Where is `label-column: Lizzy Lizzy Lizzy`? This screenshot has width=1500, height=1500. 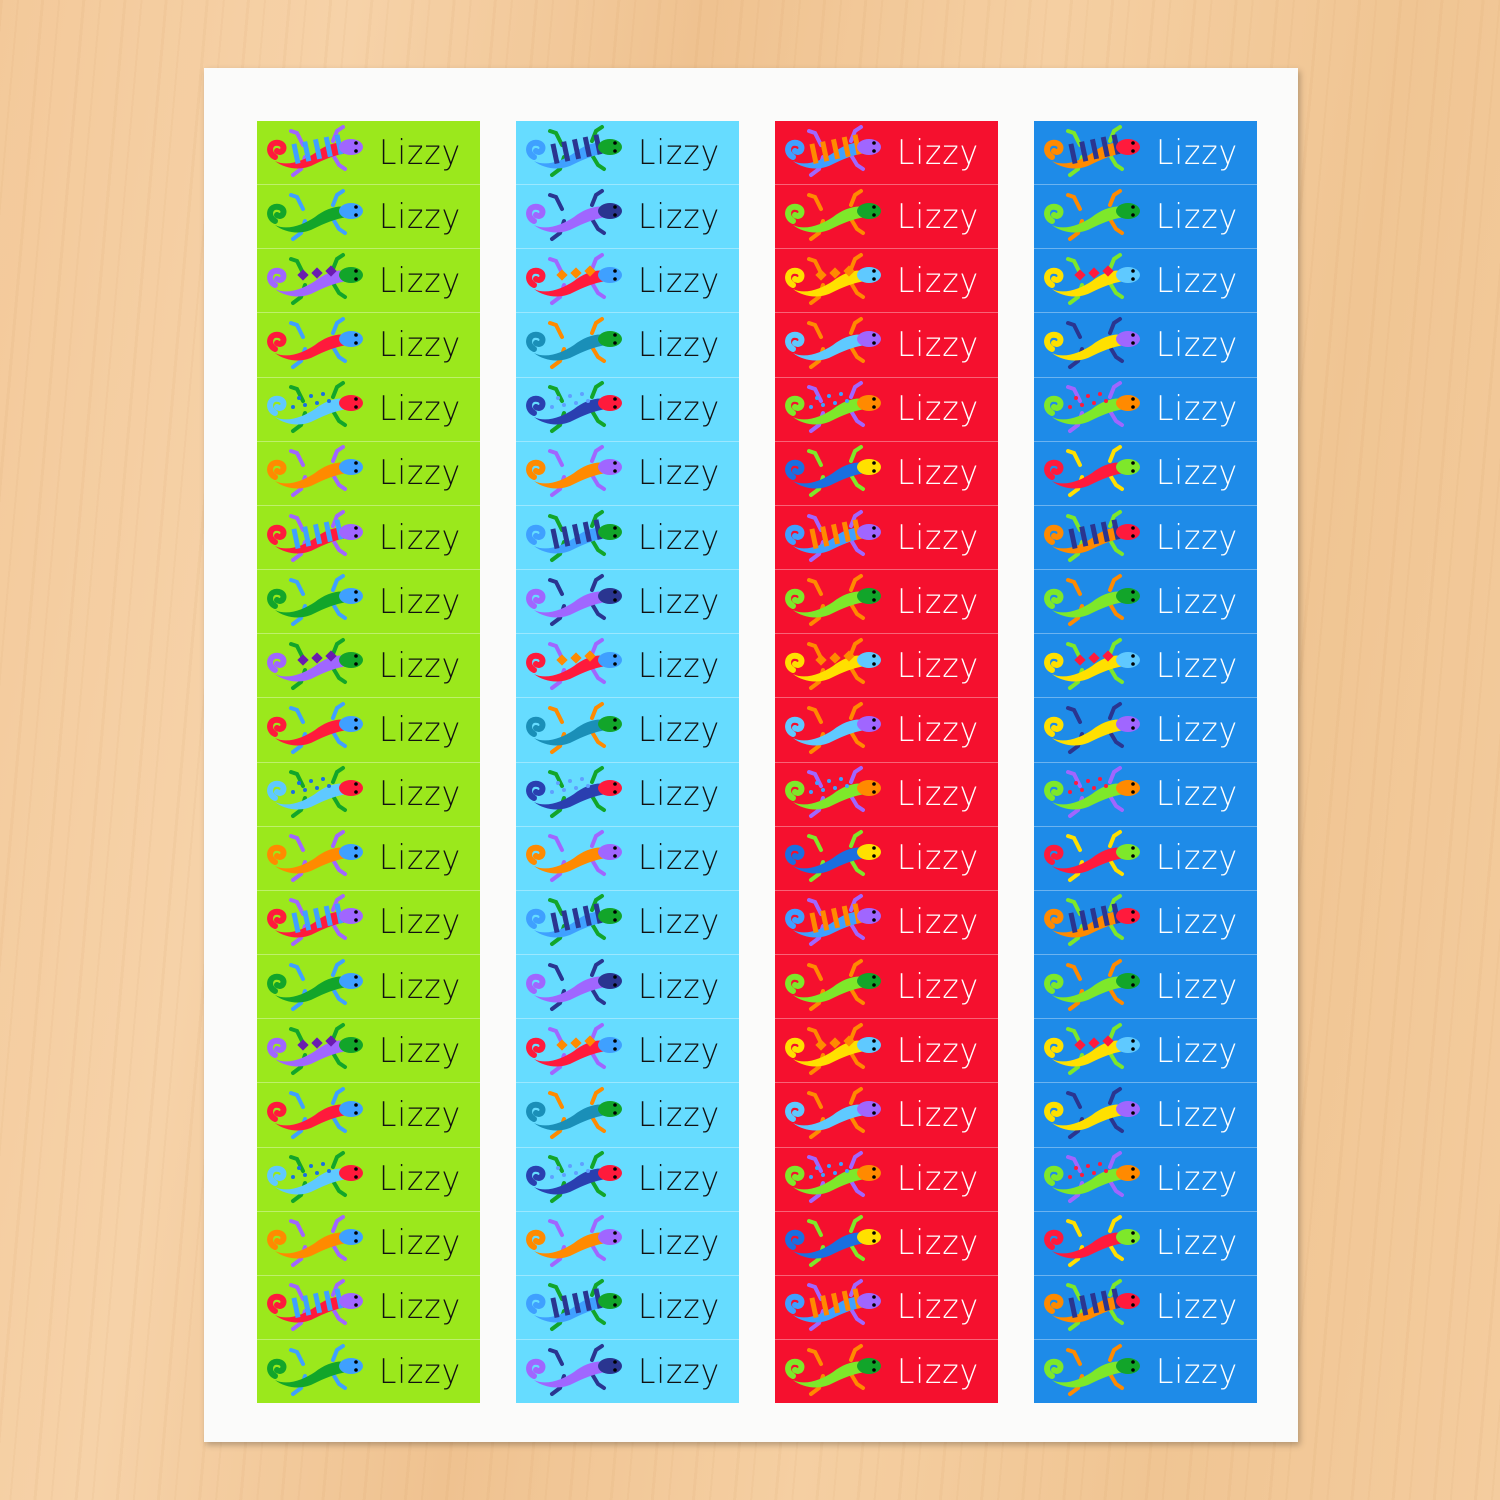
label-column: Lizzy Lizzy Lizzy is located at coordinates (368, 762).